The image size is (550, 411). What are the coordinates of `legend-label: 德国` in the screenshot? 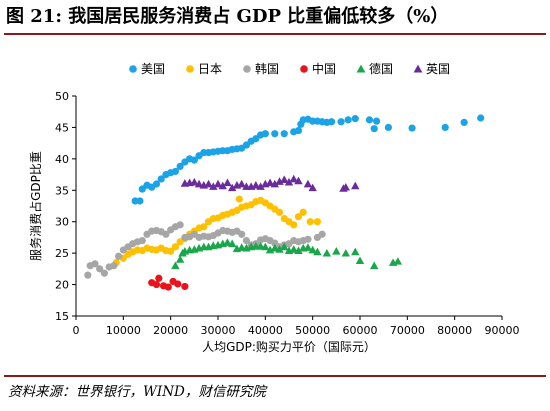 It's located at (381, 68).